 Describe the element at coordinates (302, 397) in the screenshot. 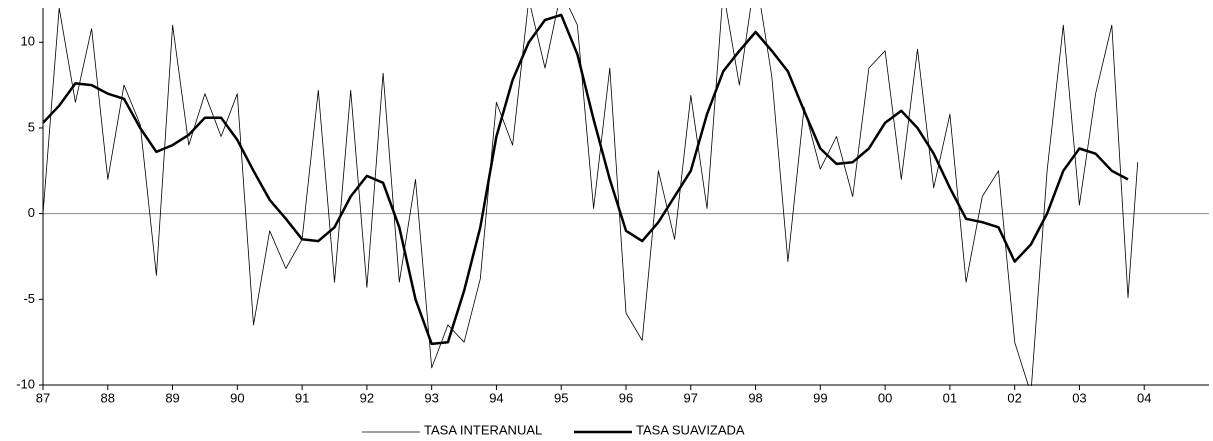

I see `x-tick-label: 91` at that location.